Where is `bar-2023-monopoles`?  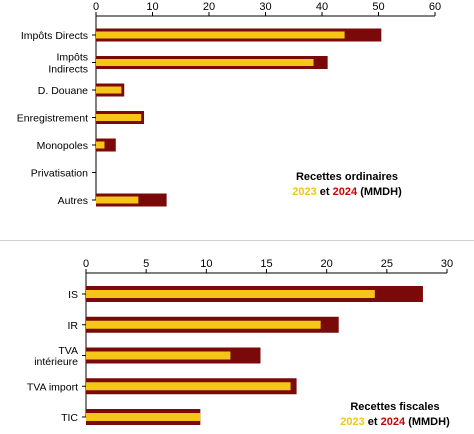
bar-2023-monopoles is located at coordinates (100, 145).